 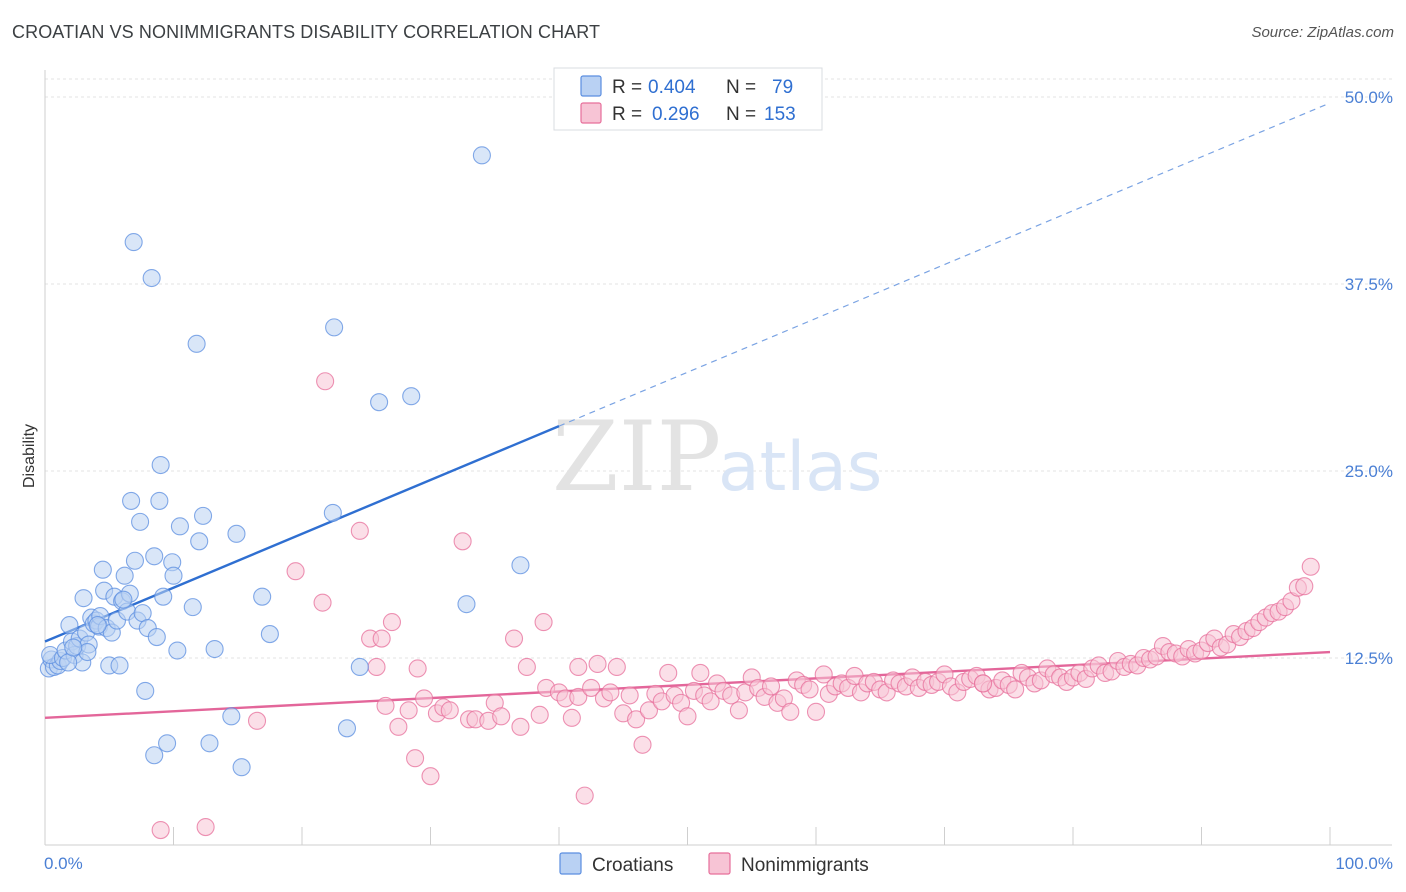 What do you see at coordinates (741, 87) in the screenshot?
I see `legend-croatians-n-label: N =` at bounding box center [741, 87].